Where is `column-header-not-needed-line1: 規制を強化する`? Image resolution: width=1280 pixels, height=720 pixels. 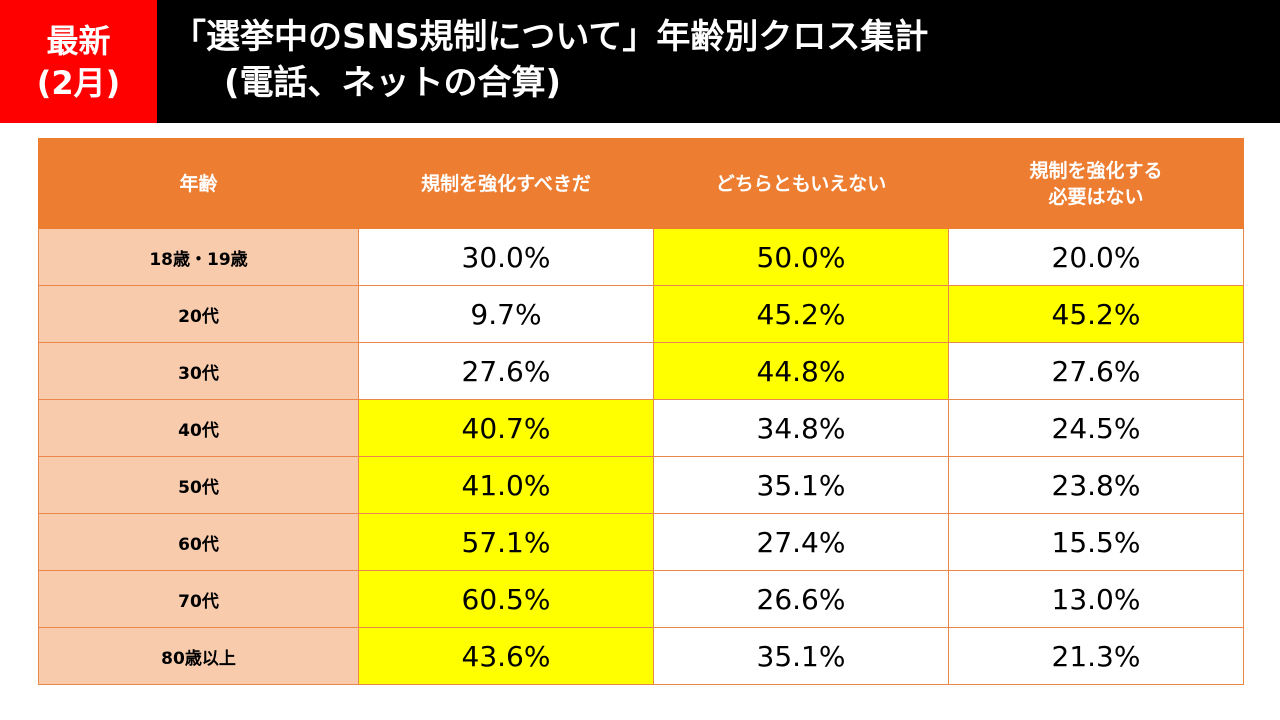 column-header-not-needed-line1: 規制を強化する is located at coordinates (1096, 170).